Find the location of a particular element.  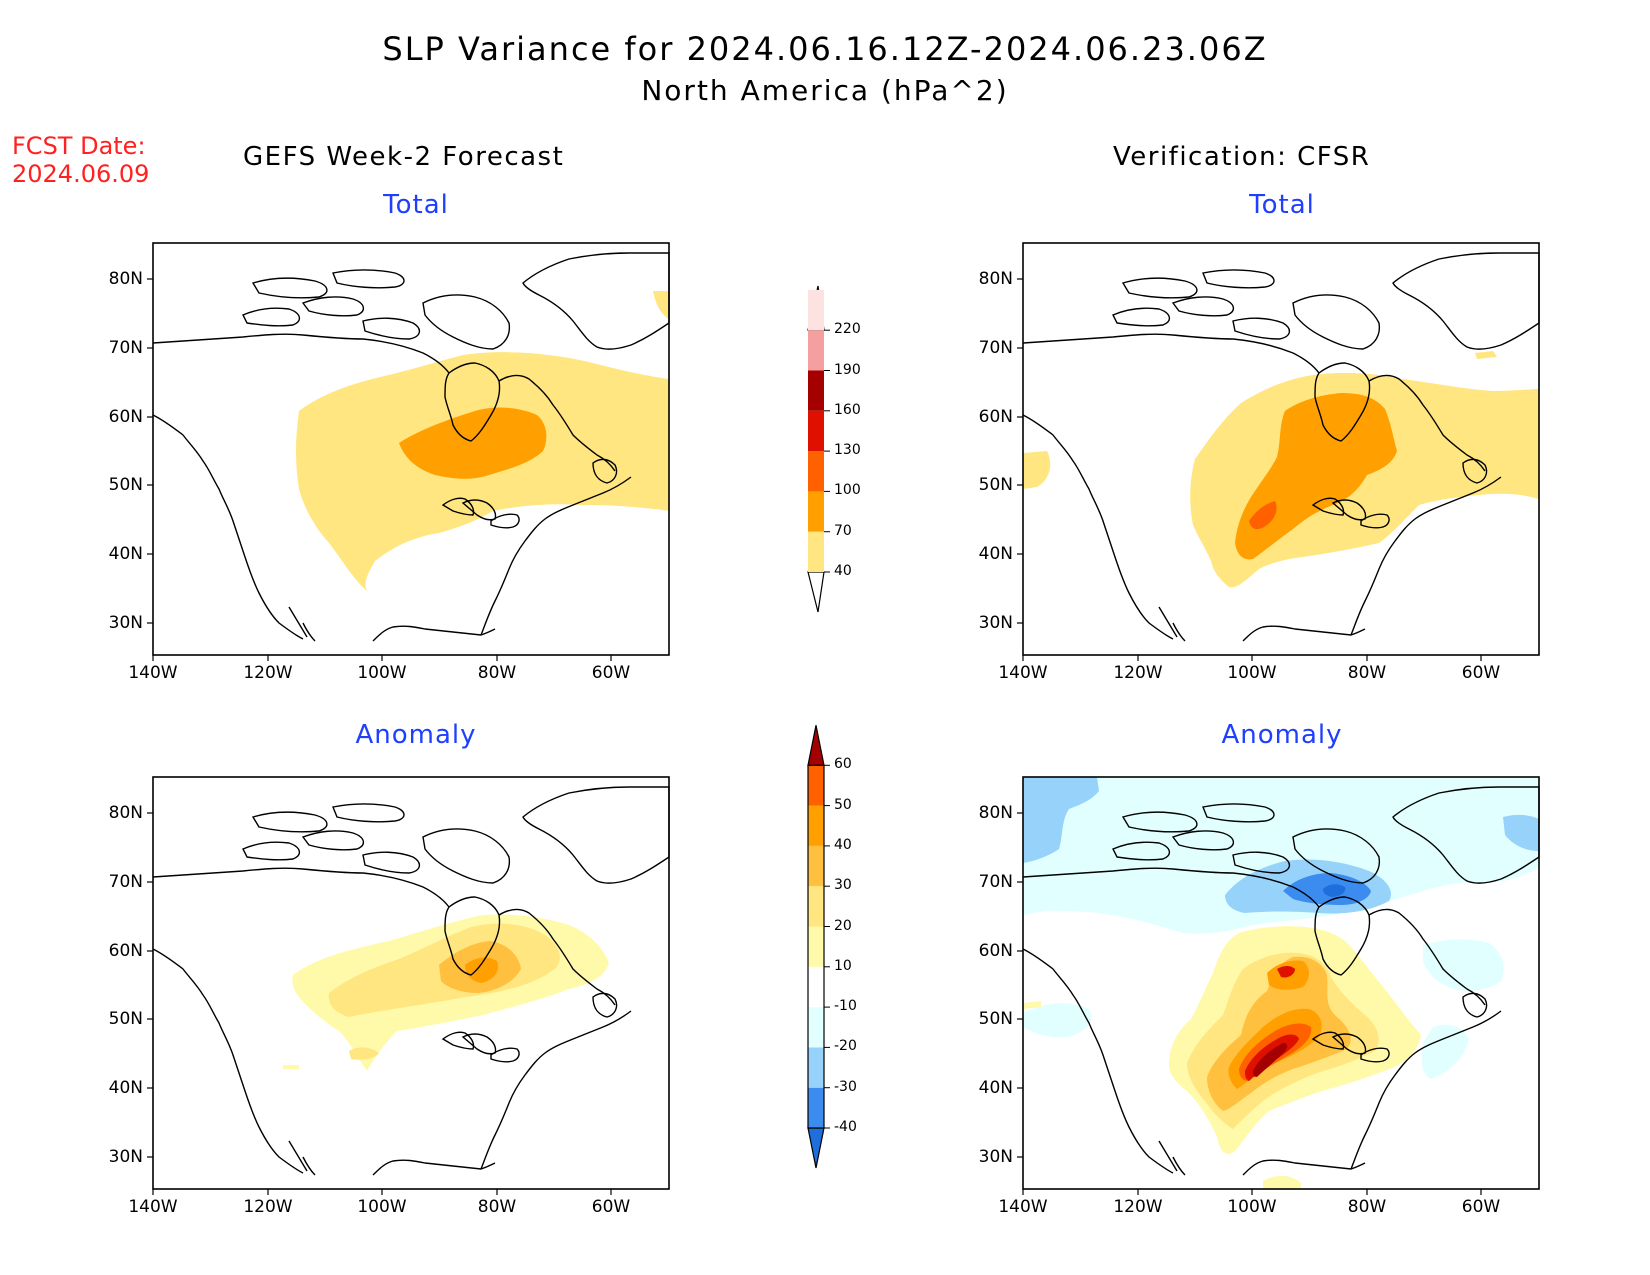

fcst-date-label: FCST Date: is located at coordinates (79, 146).